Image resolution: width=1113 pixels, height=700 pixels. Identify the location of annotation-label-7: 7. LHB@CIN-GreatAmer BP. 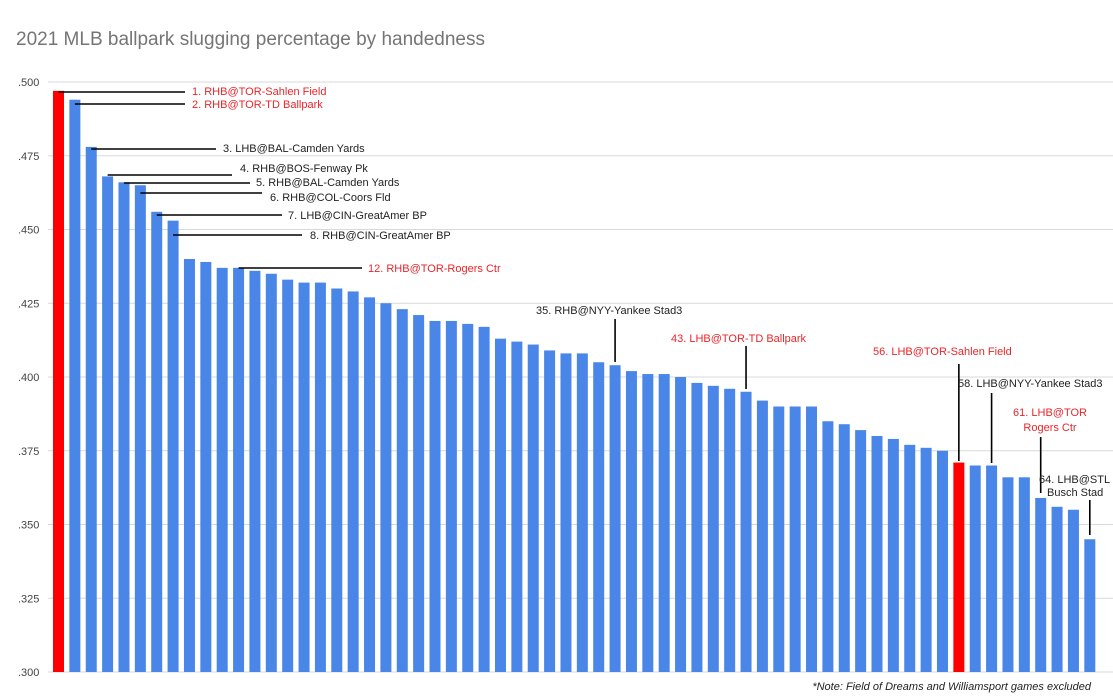
(357, 216).